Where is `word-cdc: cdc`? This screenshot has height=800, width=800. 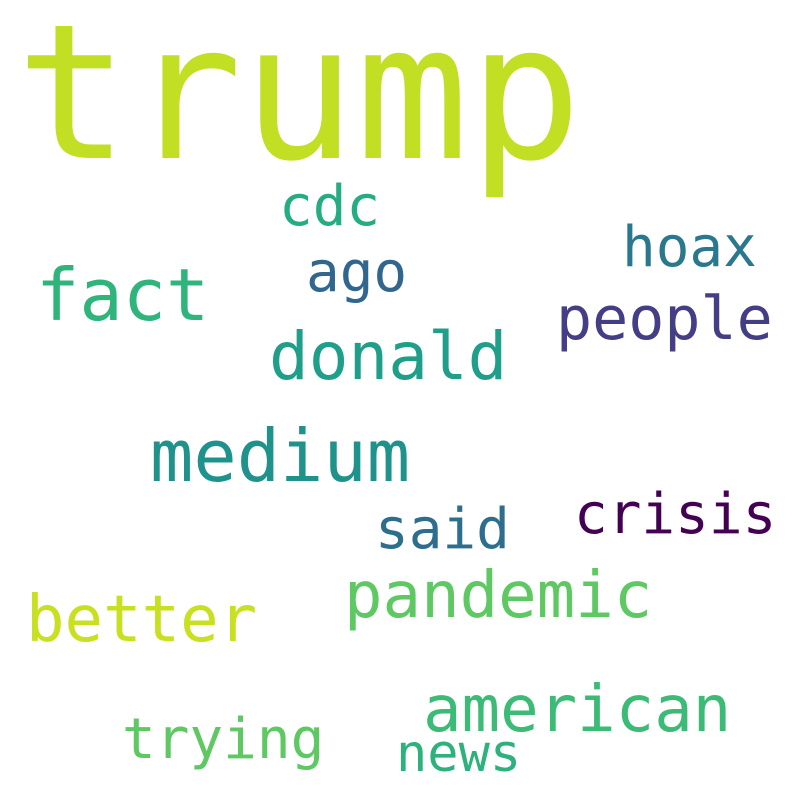 word-cdc: cdc is located at coordinates (330, 206).